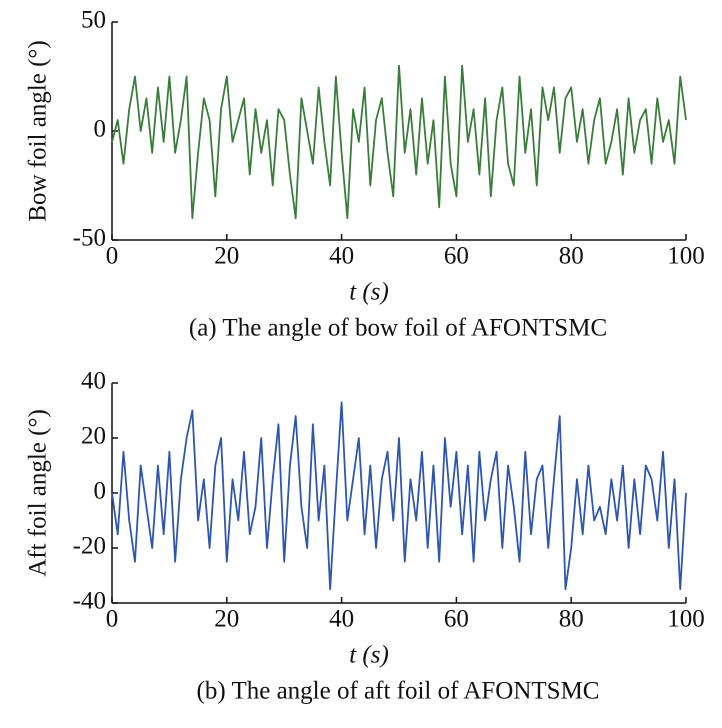 This screenshot has height=728, width=722. Describe the element at coordinates (89, 546) in the screenshot. I see `y-tick-label: -20` at that location.